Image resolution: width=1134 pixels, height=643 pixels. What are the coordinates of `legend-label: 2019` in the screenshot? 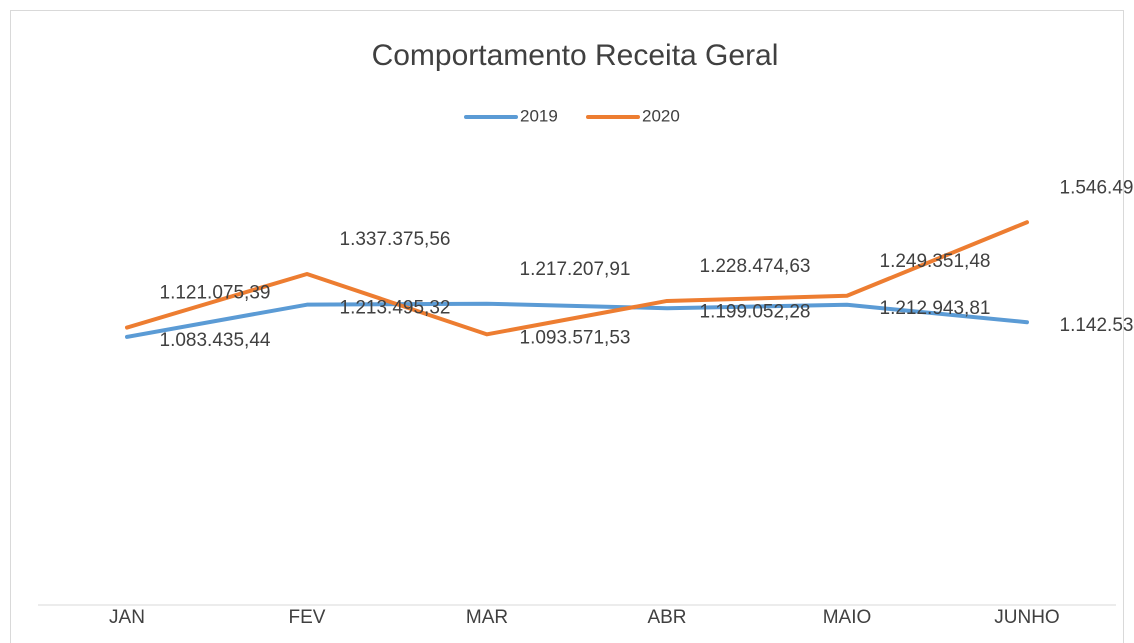 It's located at (539, 115).